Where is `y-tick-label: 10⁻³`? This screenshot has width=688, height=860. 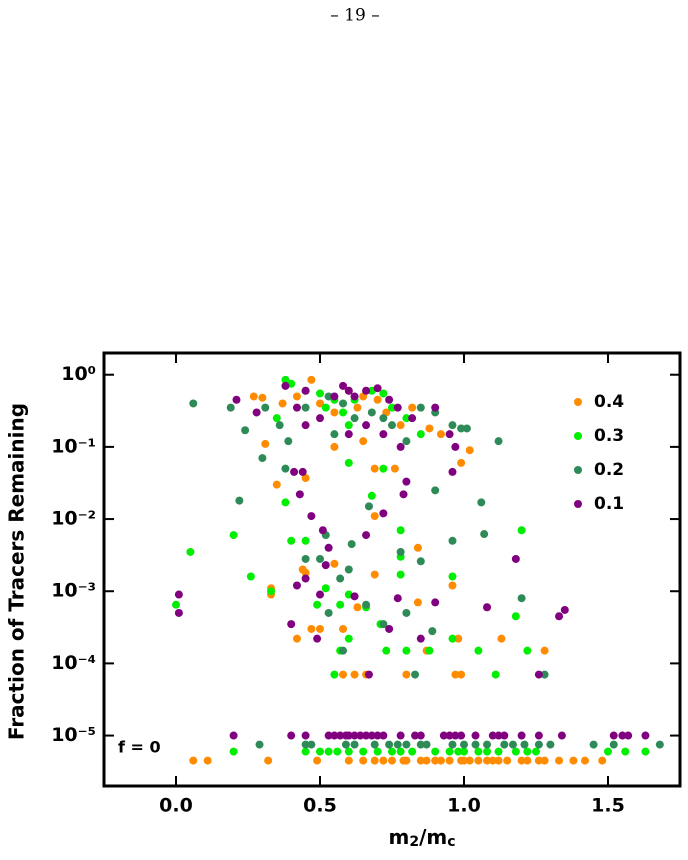 y-tick-label: 10⁻³ is located at coordinates (73, 591).